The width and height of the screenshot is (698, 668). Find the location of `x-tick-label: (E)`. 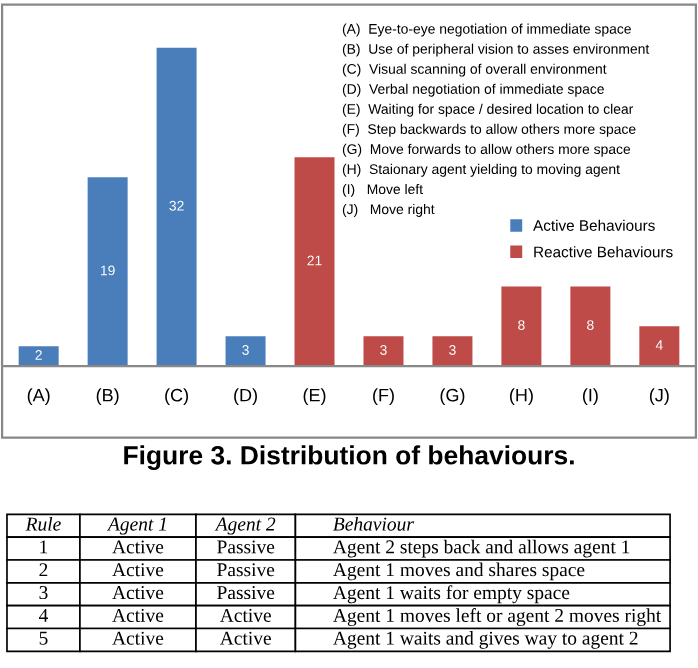

x-tick-label: (E) is located at coordinates (314, 397).